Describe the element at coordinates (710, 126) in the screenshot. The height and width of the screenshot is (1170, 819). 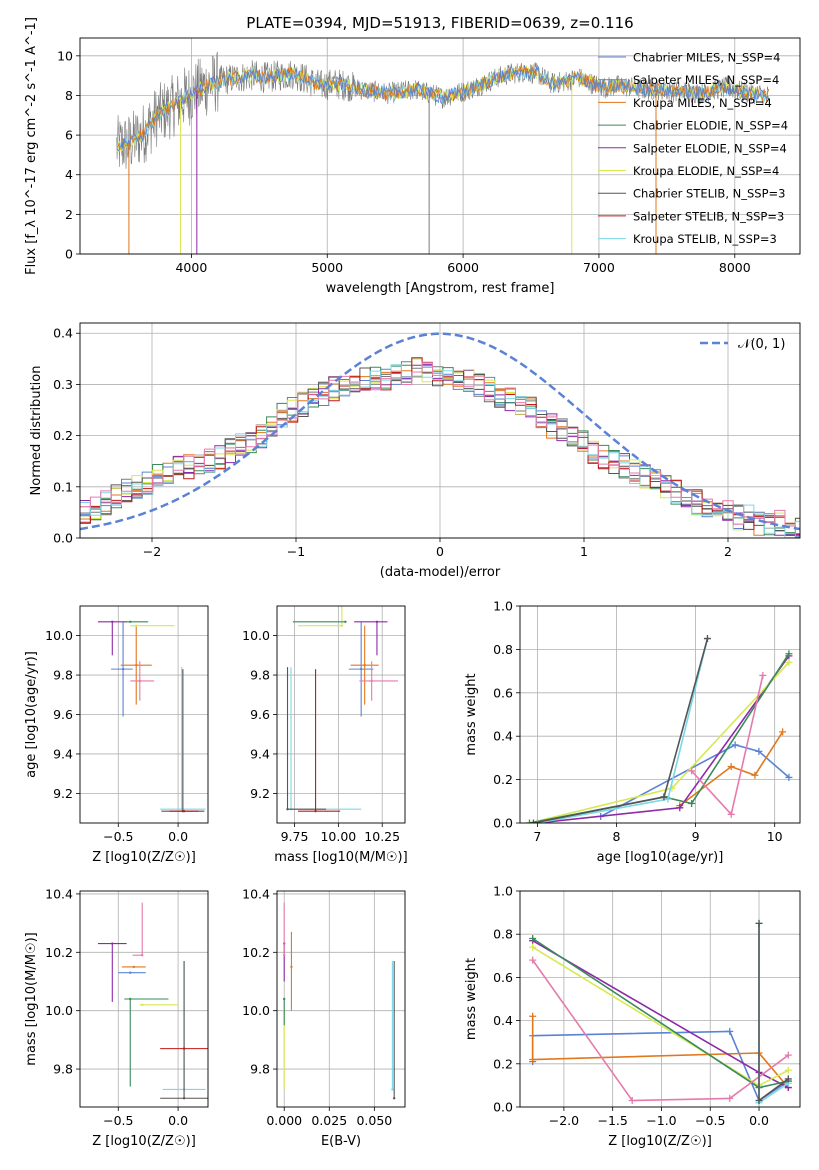
I see `spectrum-legend-label: Chabrier ELODIE, N_SSP=4` at that location.